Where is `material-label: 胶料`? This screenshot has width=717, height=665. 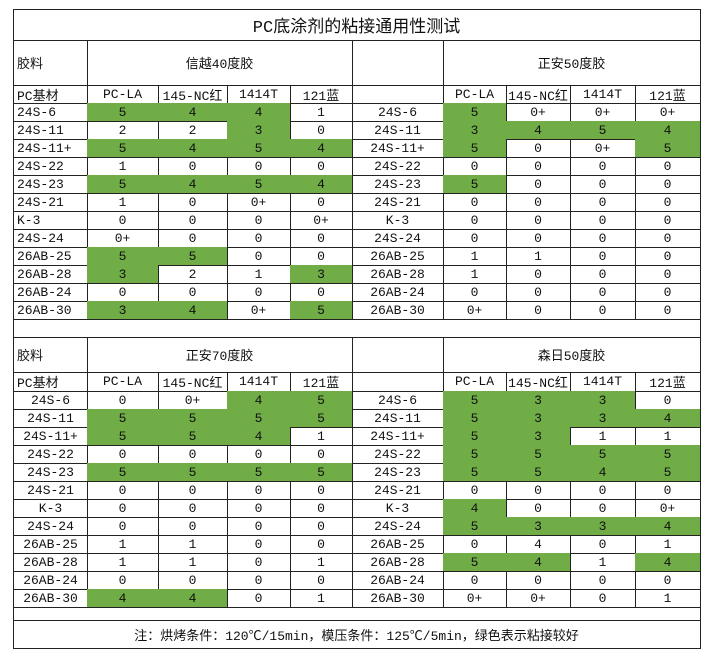 material-label: 胶料 is located at coordinates (51, 355).